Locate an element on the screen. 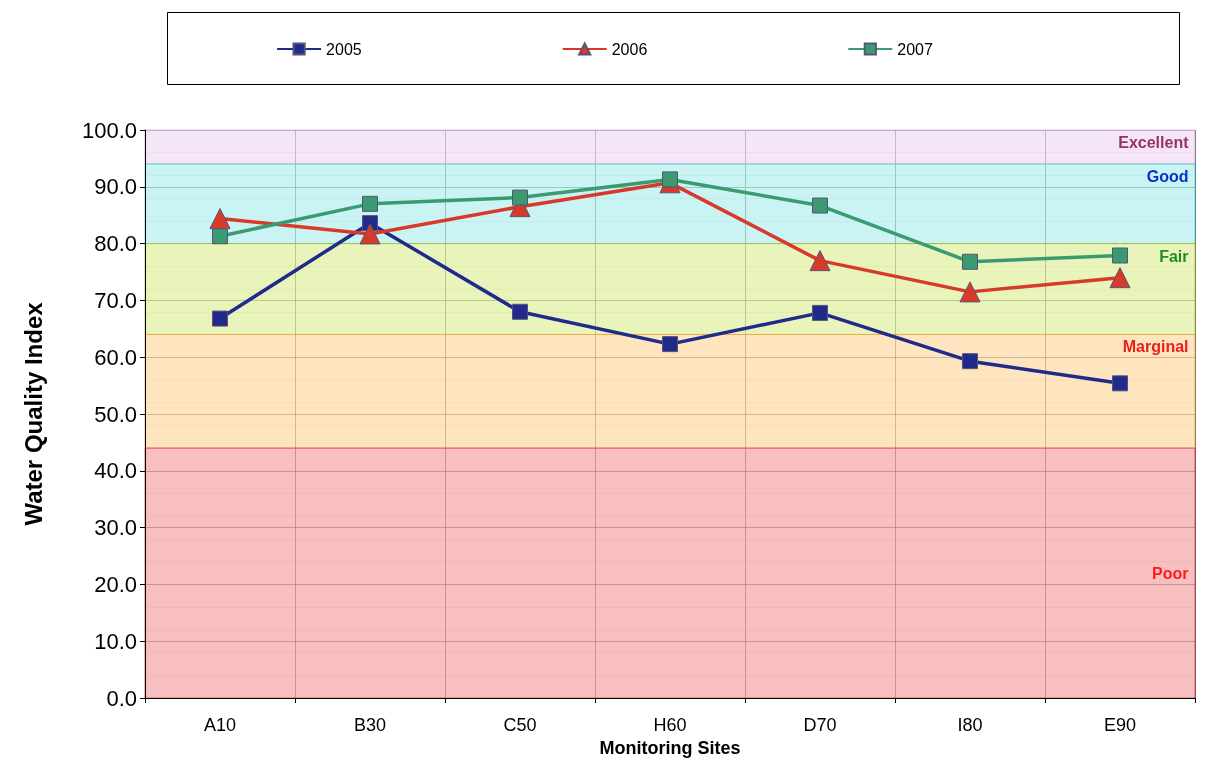 This screenshot has height=778, width=1209. x-tick-label: H60 is located at coordinates (670, 725).